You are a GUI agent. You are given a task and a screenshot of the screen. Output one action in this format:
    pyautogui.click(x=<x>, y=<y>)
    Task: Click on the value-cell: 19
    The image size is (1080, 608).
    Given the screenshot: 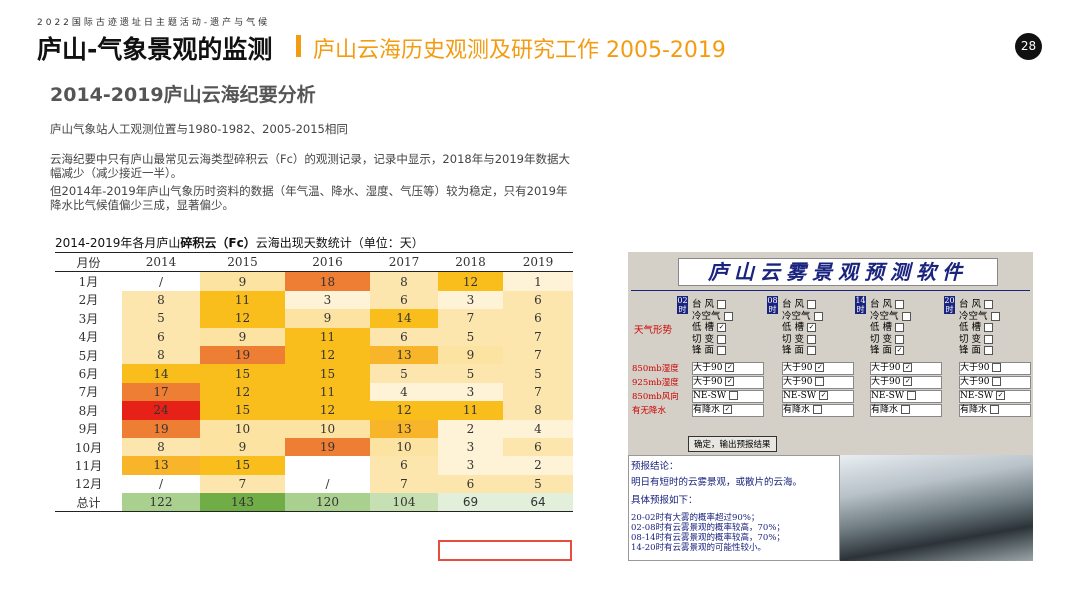 What is the action you would take?
    pyautogui.click(x=242, y=355)
    